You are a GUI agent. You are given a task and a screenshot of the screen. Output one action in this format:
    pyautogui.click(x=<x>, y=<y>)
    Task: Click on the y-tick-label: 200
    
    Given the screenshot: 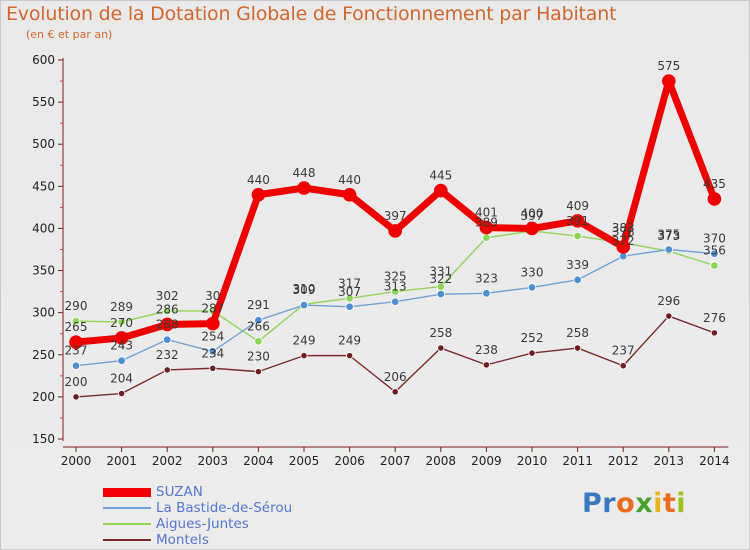 What is the action you would take?
    pyautogui.click(x=43, y=397)
    